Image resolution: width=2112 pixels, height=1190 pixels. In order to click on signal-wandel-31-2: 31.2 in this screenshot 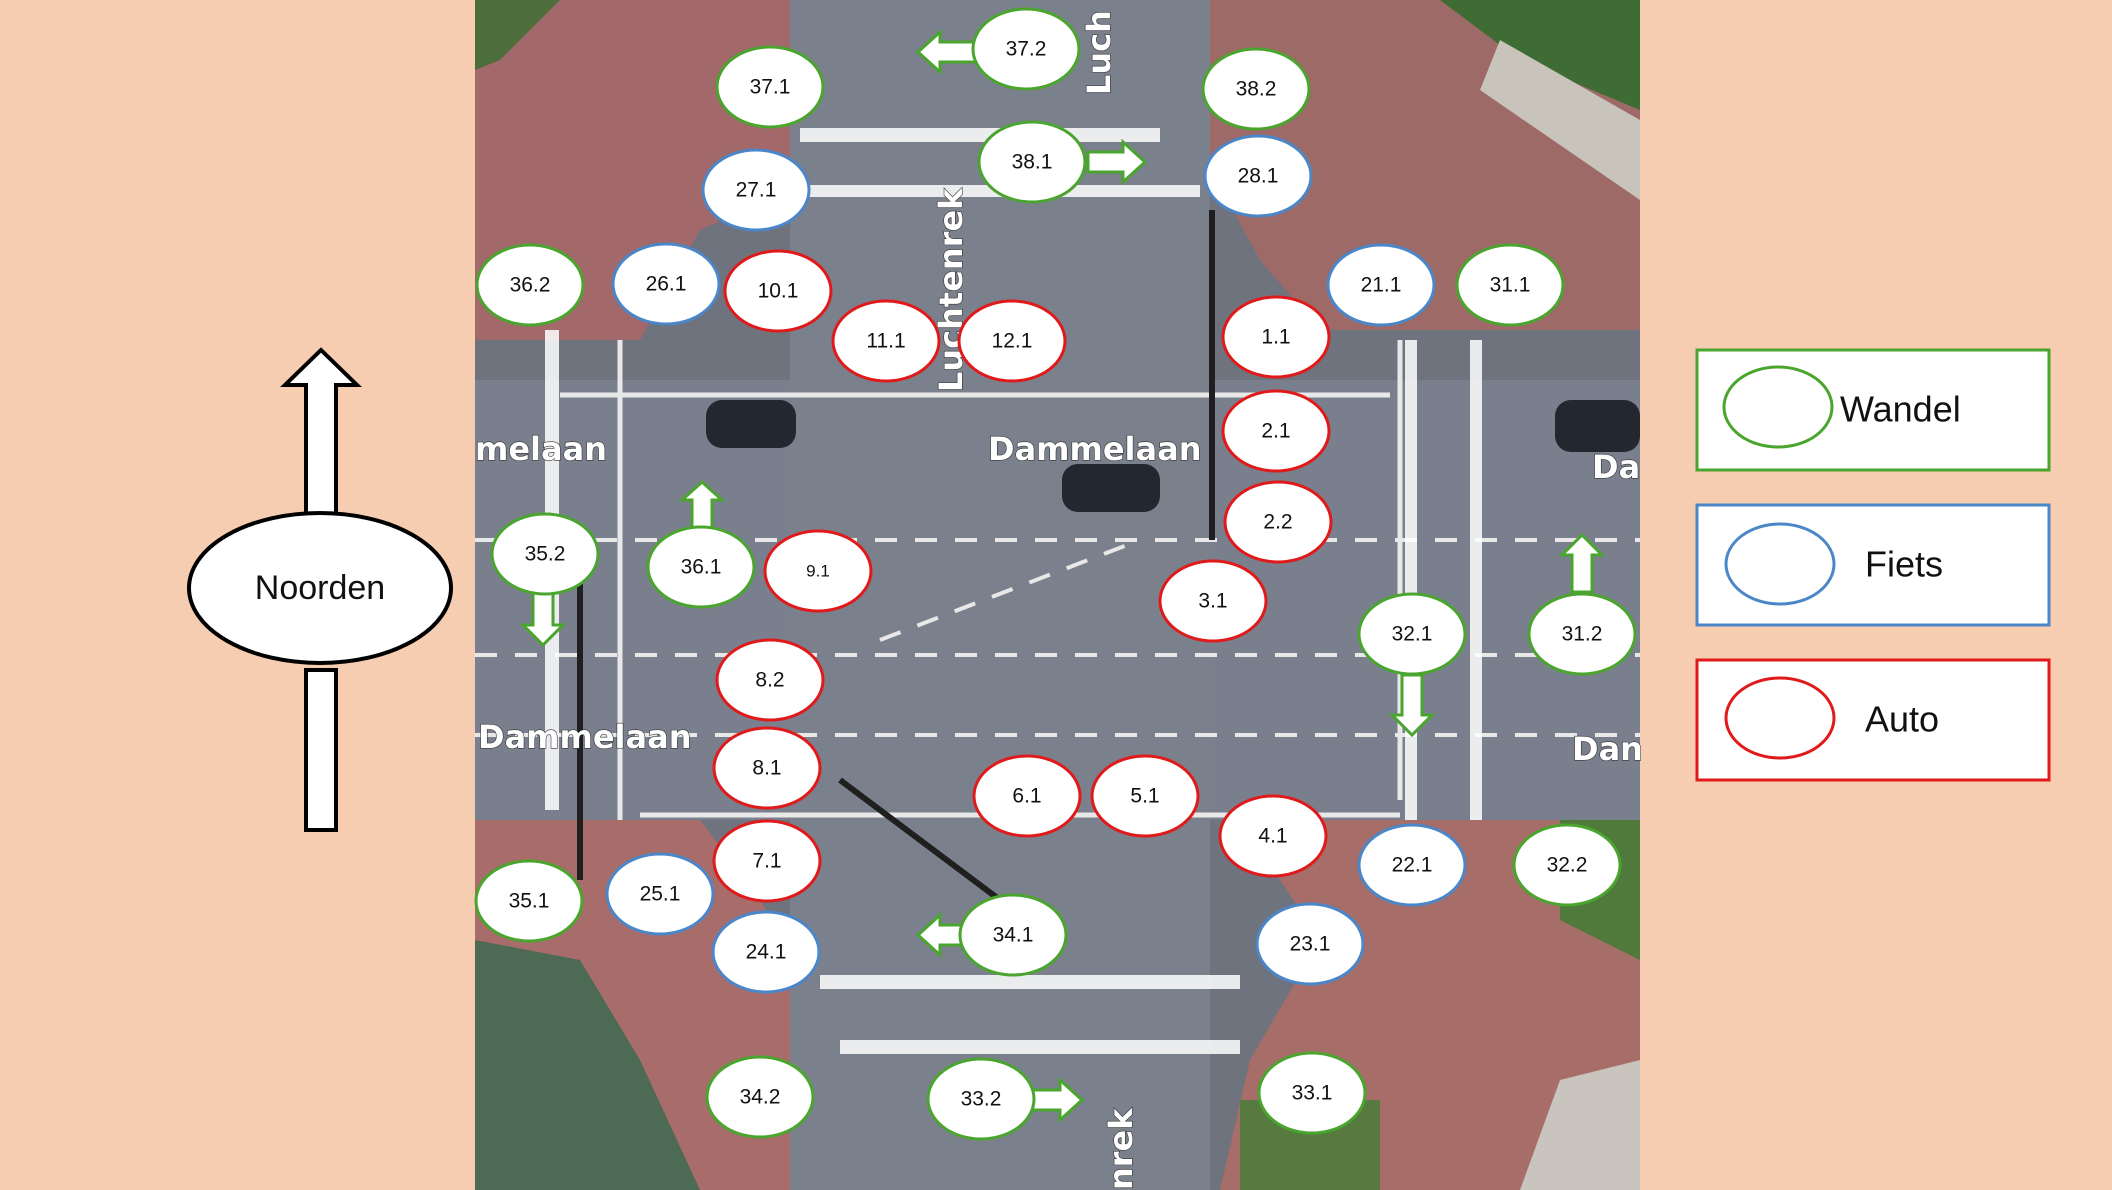, I will do `click(1582, 634)`.